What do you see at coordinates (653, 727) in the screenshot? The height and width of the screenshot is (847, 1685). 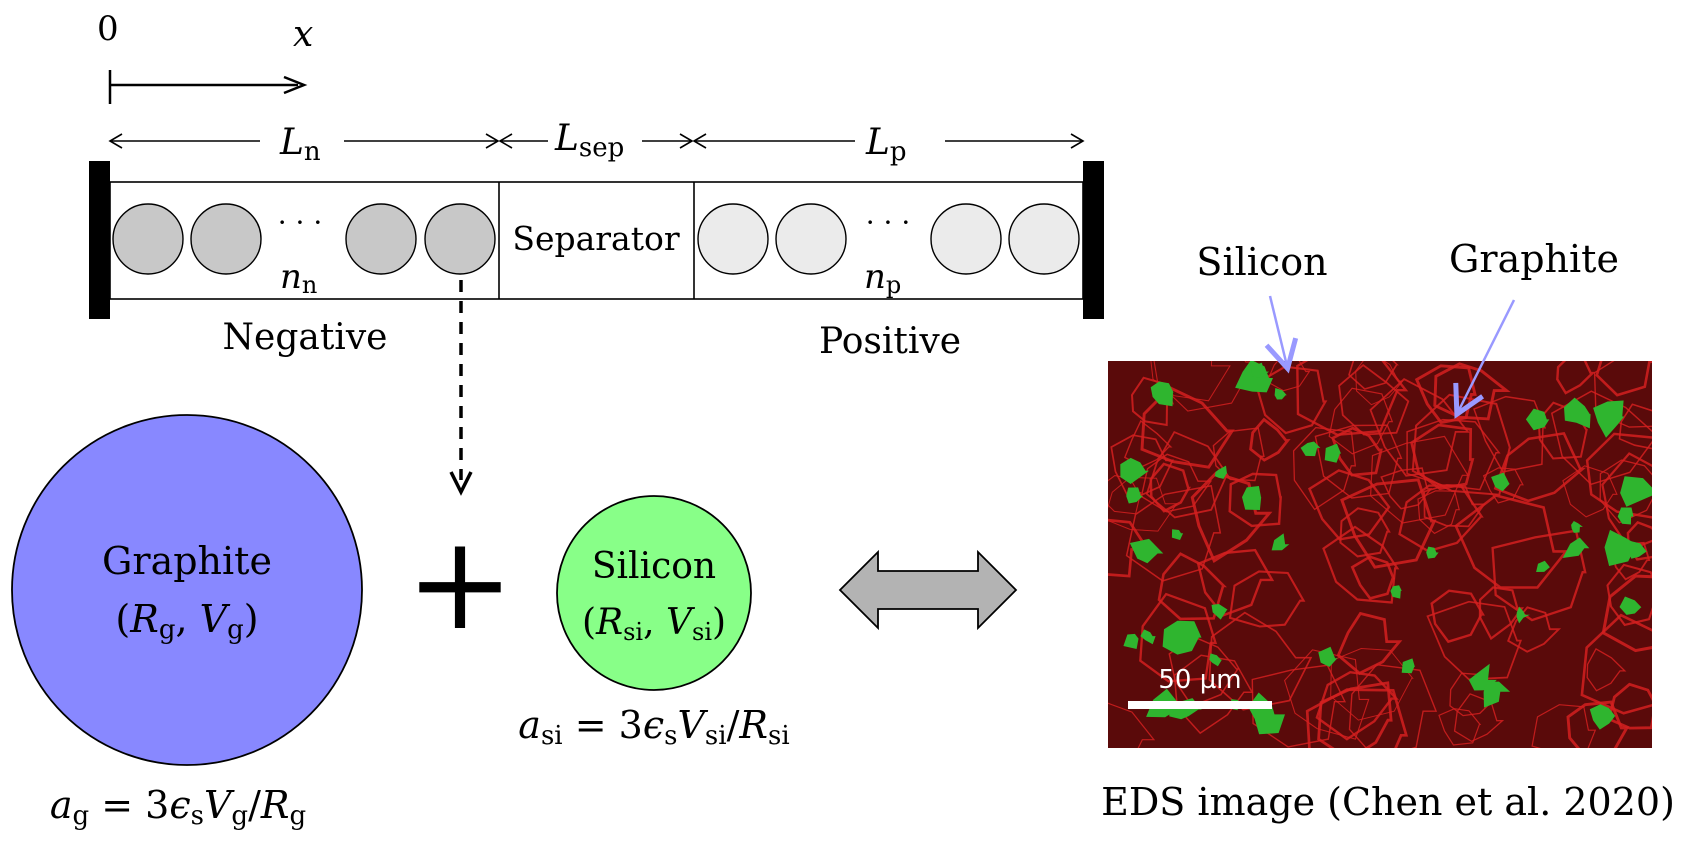 I see `silicon-surface-area-formula: asi = 3ϵsVsi/Rsi` at bounding box center [653, 727].